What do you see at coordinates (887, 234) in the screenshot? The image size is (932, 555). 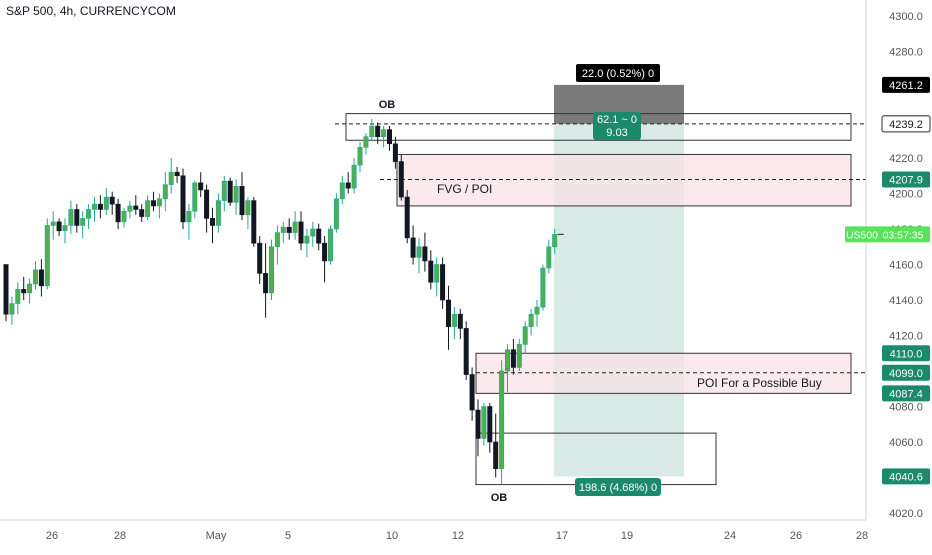 I see `last-price-tag` at bounding box center [887, 234].